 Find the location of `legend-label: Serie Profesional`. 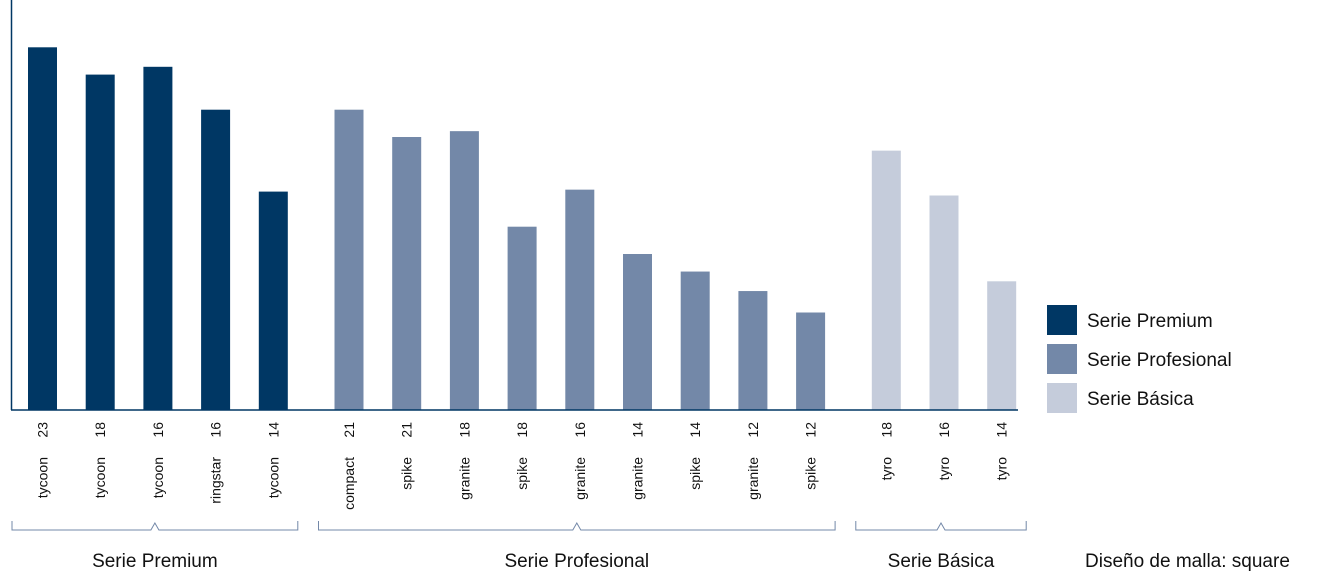

legend-label: Serie Profesional is located at coordinates (1159, 360).